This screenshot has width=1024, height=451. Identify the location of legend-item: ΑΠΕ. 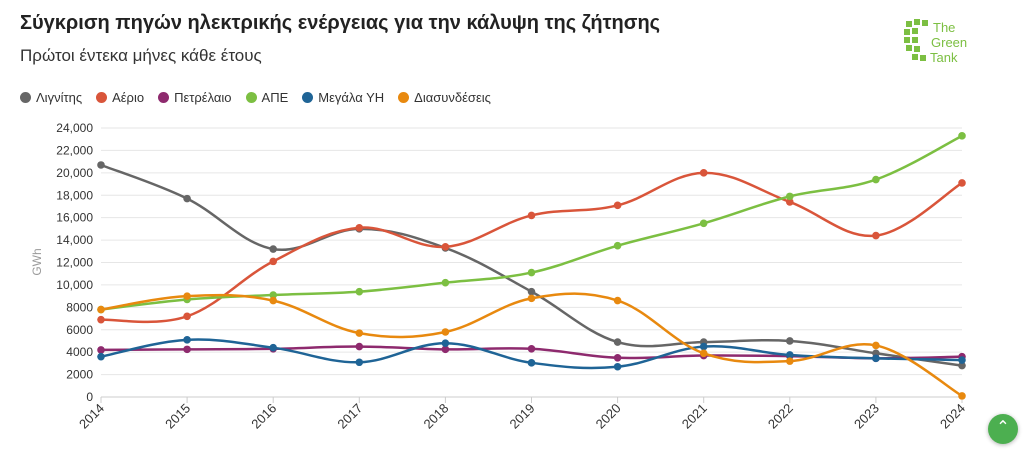
(267, 97).